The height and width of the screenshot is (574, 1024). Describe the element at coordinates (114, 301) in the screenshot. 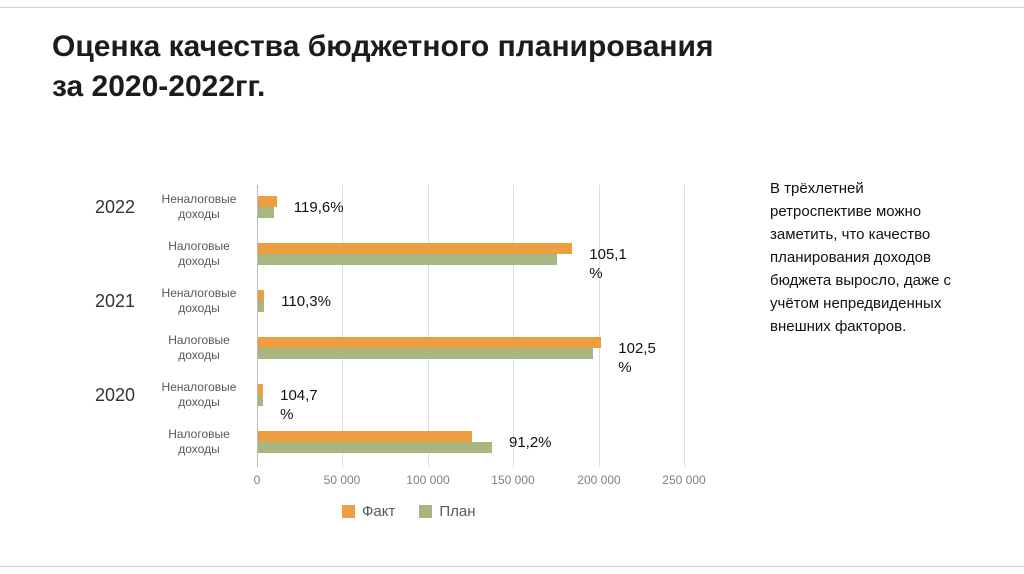

I see `year-label: 2021` at that location.